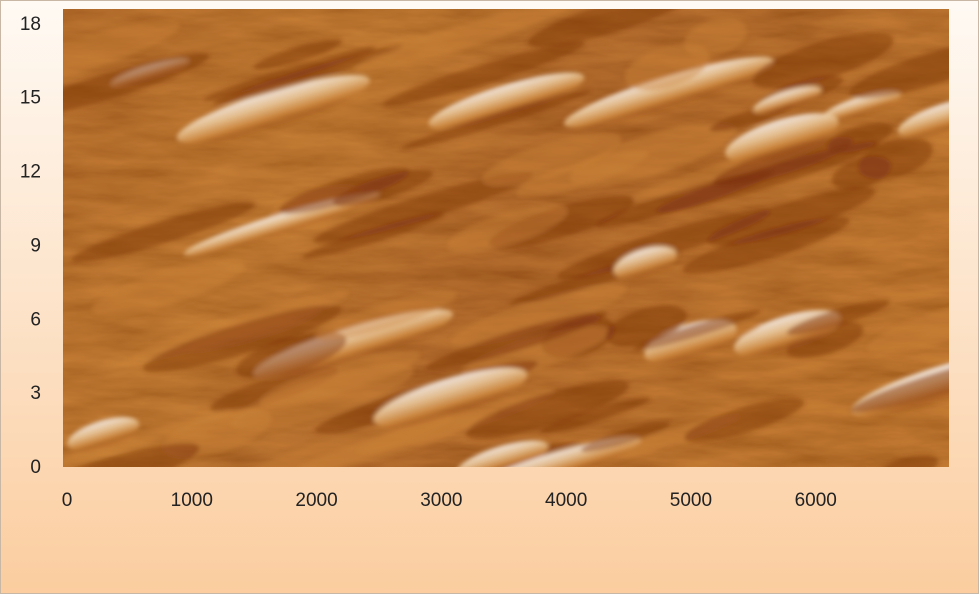 This screenshot has width=979, height=595. I want to click on x-tick-label: 3000, so click(441, 500).